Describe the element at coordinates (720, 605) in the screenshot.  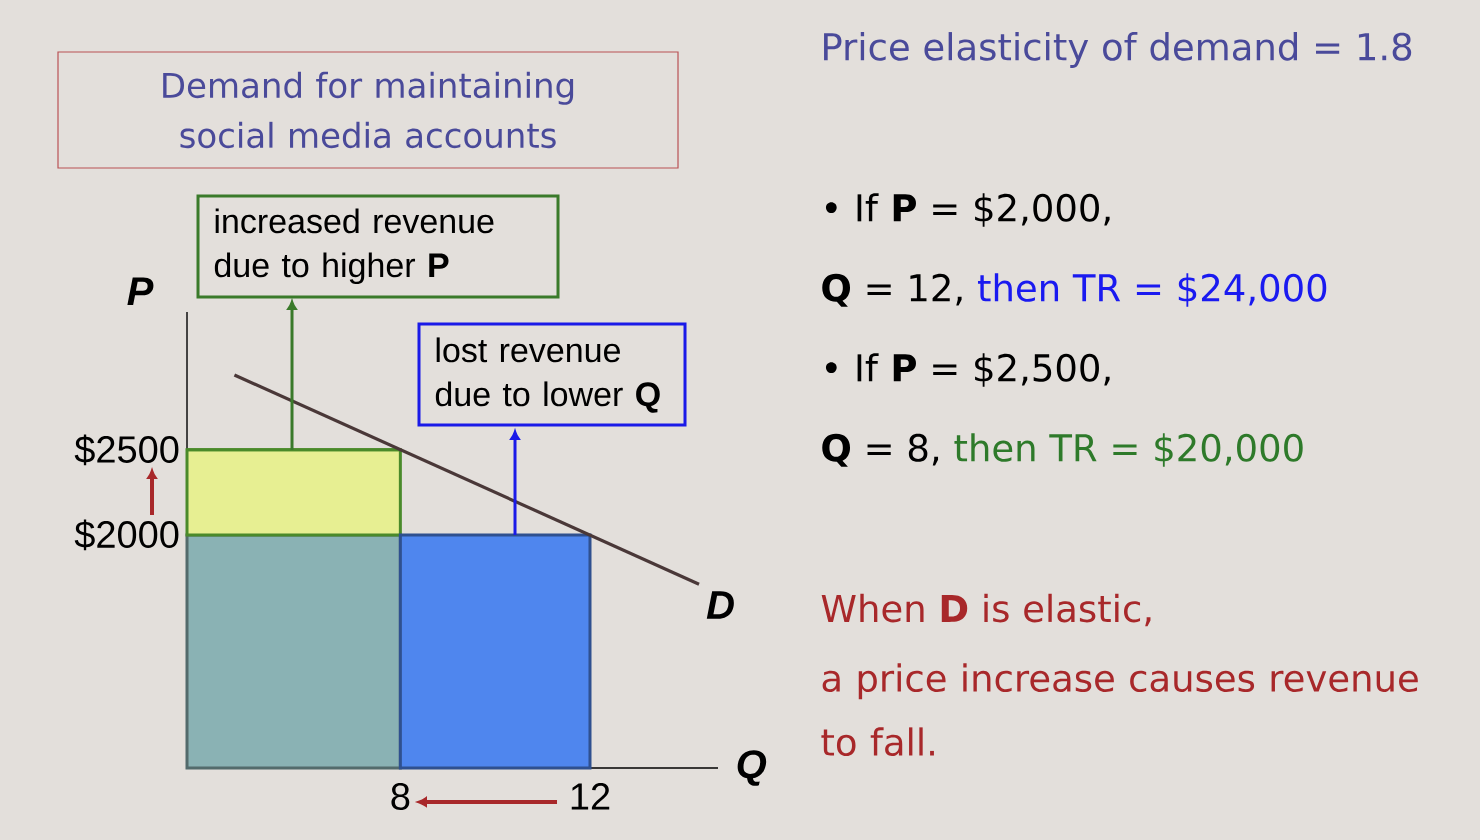
I see `series-label: D` at that location.